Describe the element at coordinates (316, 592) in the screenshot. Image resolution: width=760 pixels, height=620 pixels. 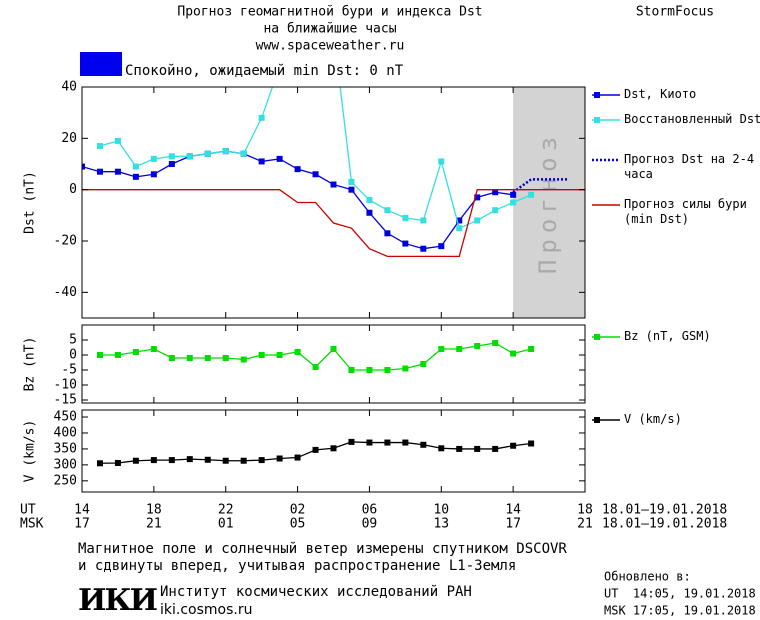
I see `institute: Институт космических исследований РАН` at that location.